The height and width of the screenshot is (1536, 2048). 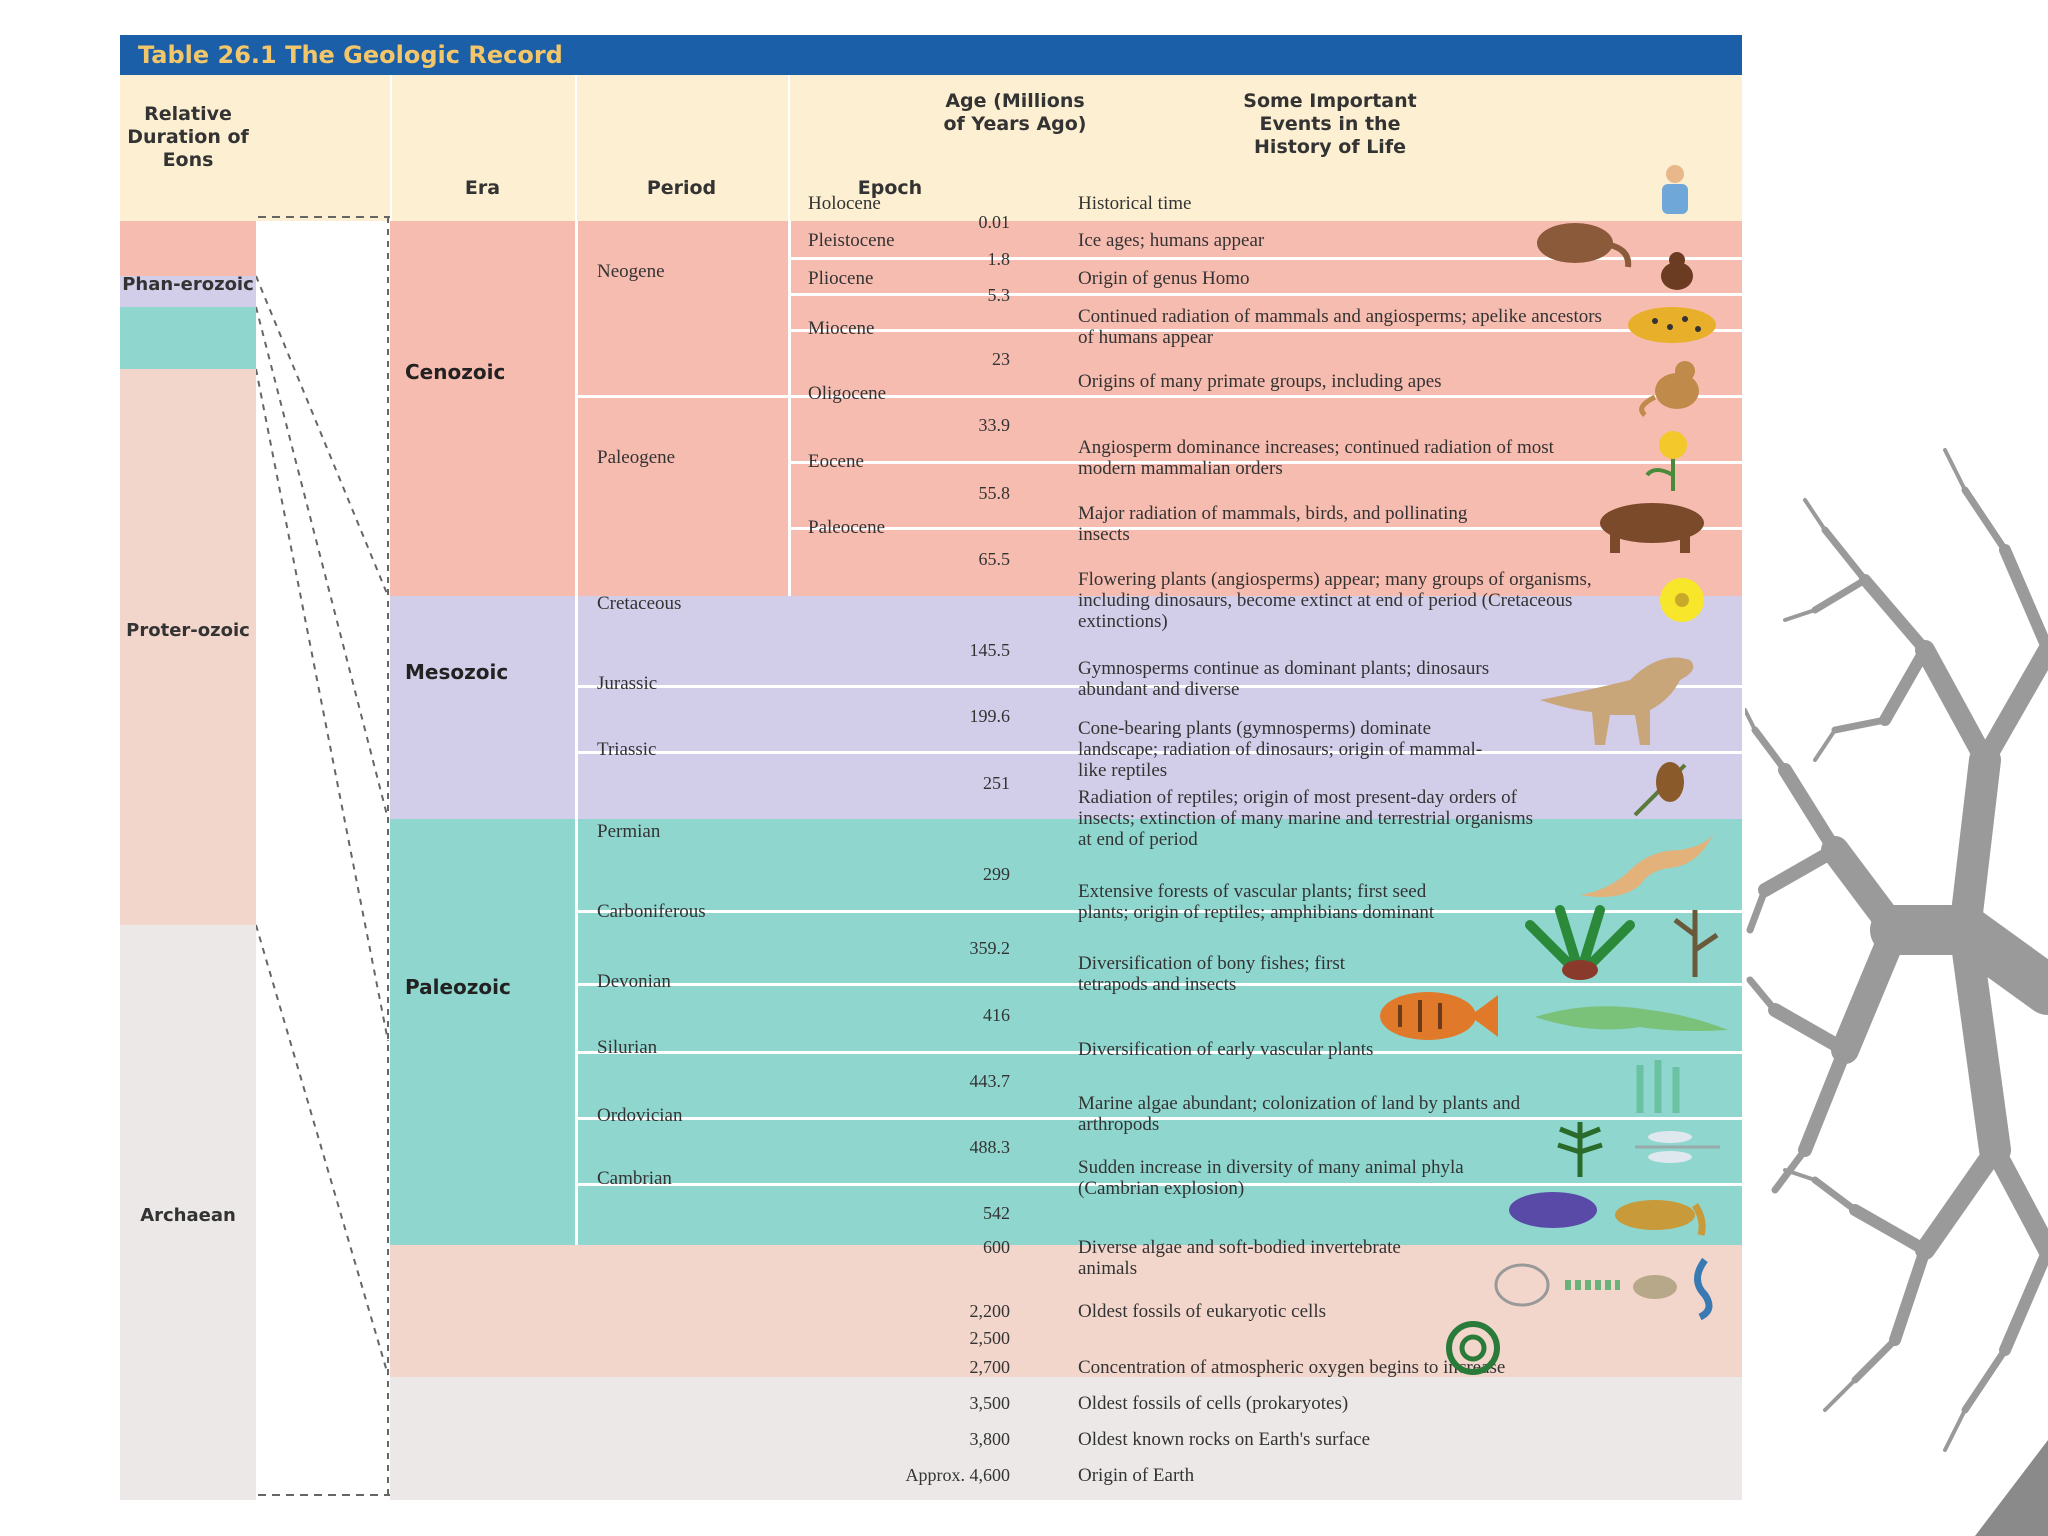 What do you see at coordinates (636, 457) in the screenshot?
I see `period-paleogene: Paleogene` at bounding box center [636, 457].